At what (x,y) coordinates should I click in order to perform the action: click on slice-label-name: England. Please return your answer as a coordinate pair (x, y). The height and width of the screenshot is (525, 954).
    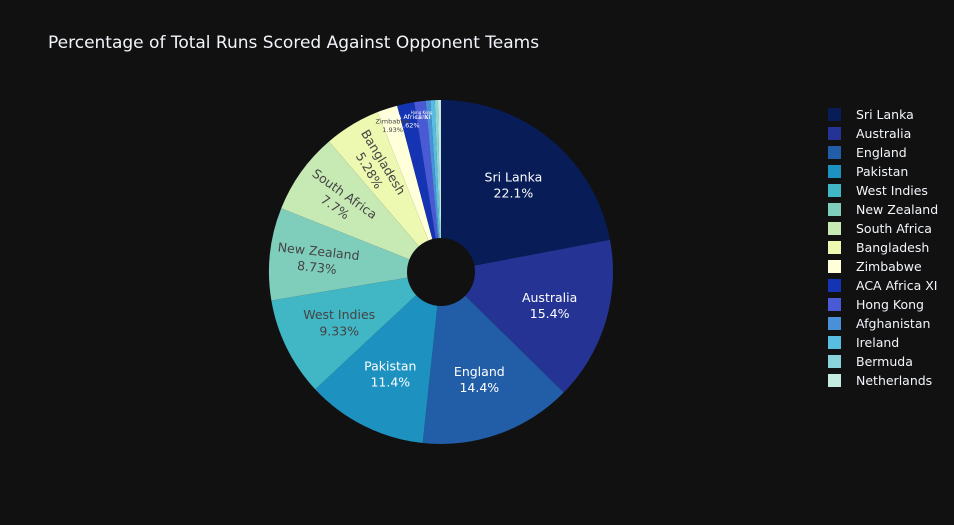
    Looking at the image, I should click on (479, 371).